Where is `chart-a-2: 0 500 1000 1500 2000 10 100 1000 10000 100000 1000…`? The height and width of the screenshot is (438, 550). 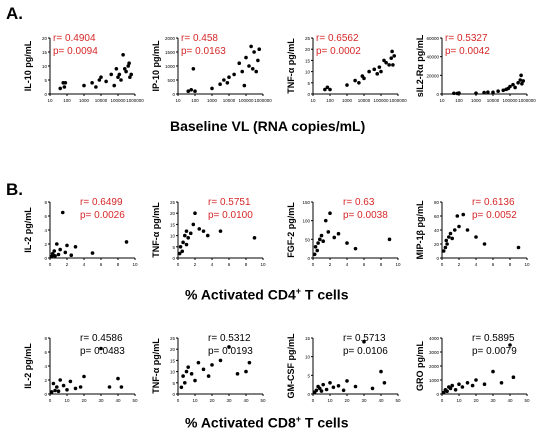
chart-a-2: 0 500 1000 1500 2000 10 100 1000 10000 100000 1000… is located at coordinates (211, 68).